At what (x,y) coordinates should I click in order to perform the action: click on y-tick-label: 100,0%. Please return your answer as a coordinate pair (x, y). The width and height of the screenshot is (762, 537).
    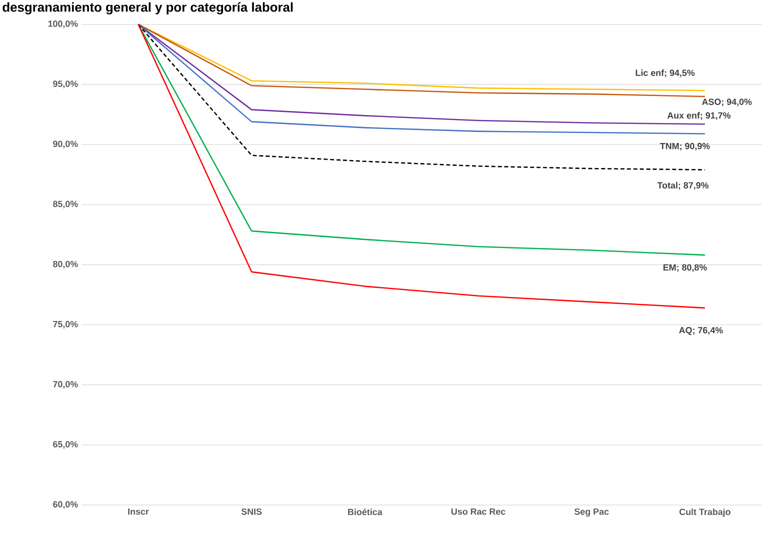
    Looking at the image, I should click on (63, 24).